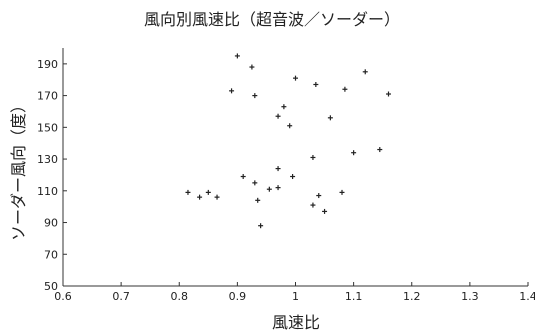  Describe the element at coordinates (63, 296) in the screenshot. I see `x-tick-label: 0.6` at that location.